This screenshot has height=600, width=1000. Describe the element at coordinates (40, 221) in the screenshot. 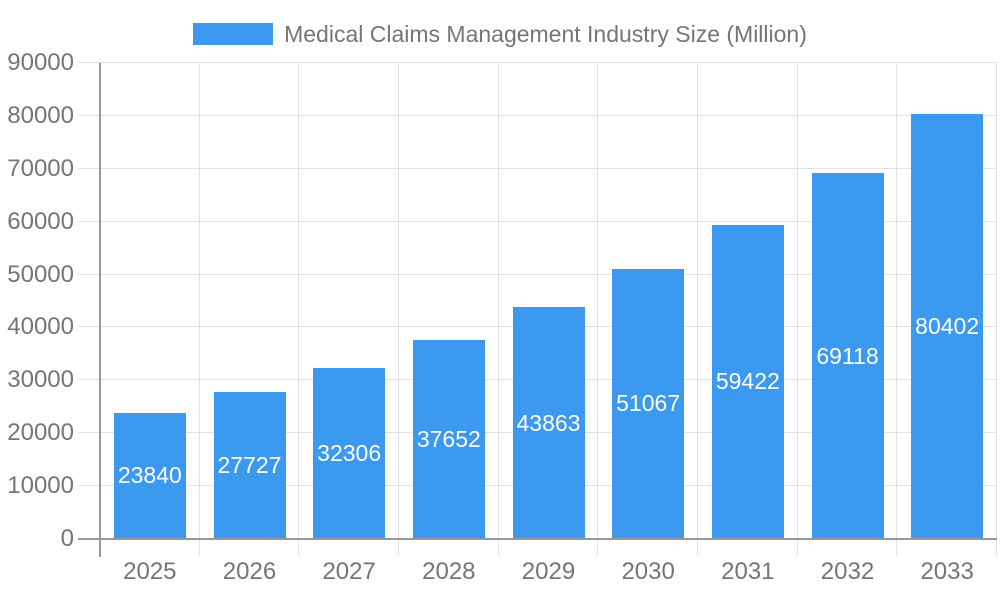

I see `y-axis-label-60000: 60000` at that location.